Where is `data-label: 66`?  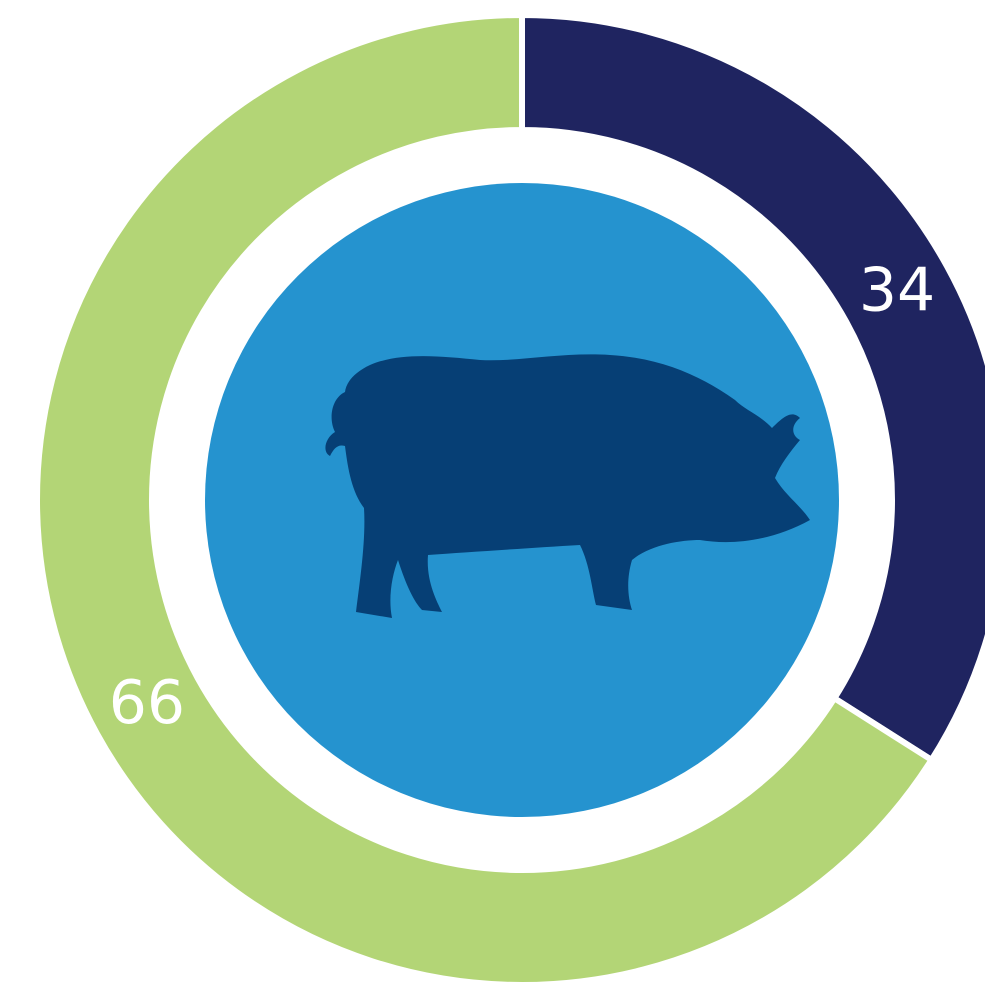 data-label: 66 is located at coordinates (147, 703).